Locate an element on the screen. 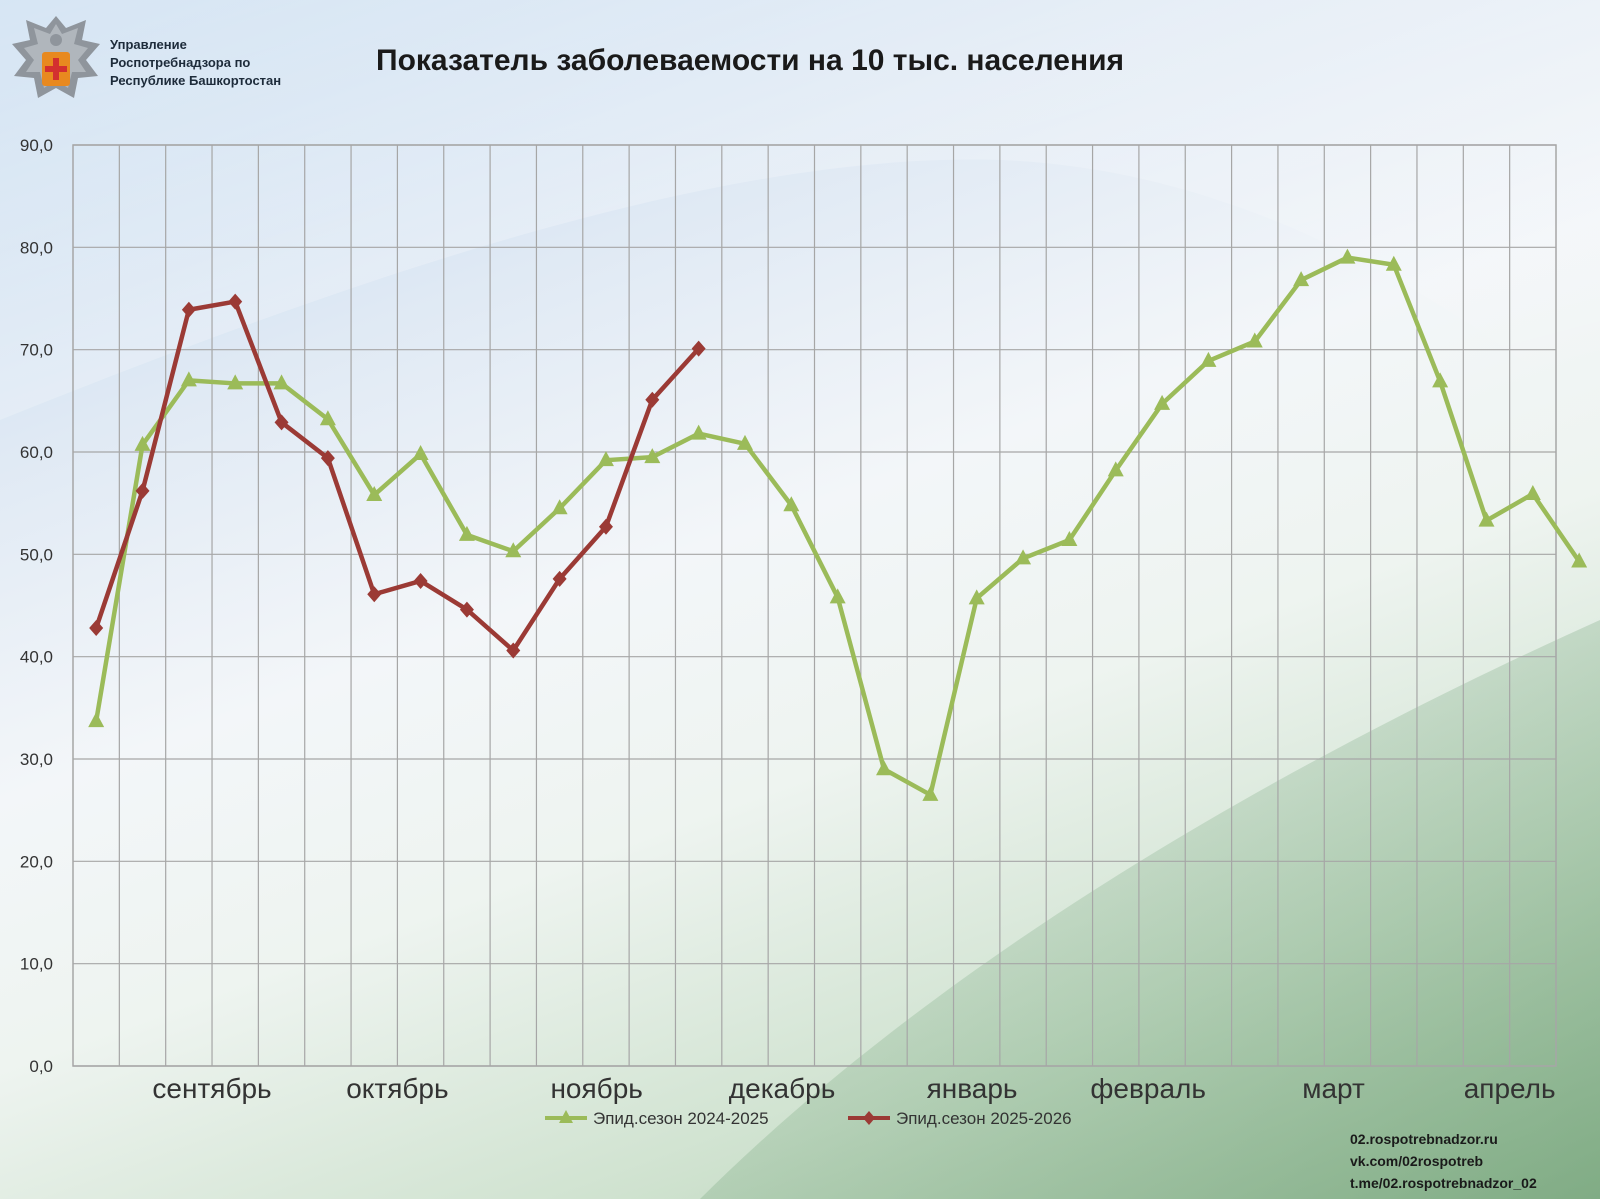  footer-link-site: 02.rospotrebnadzor.ru is located at coordinates (1424, 1139).